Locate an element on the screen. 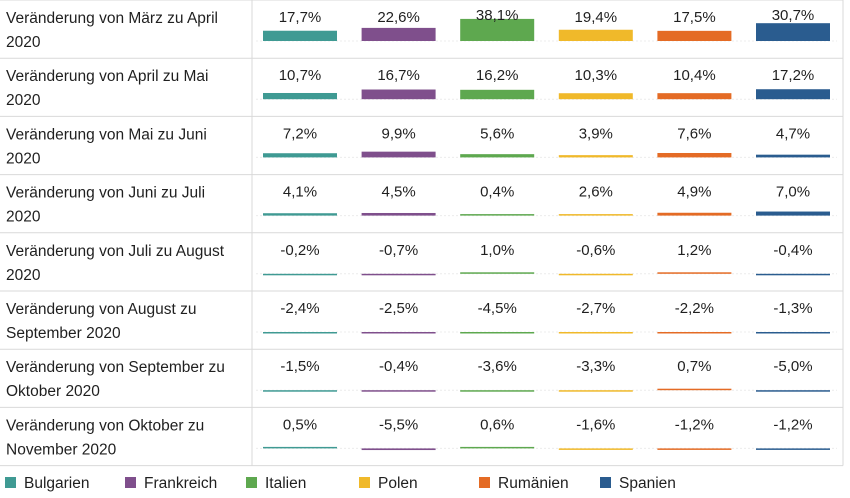 The width and height of the screenshot is (850, 498). value-label: 10,3% is located at coordinates (596, 75).